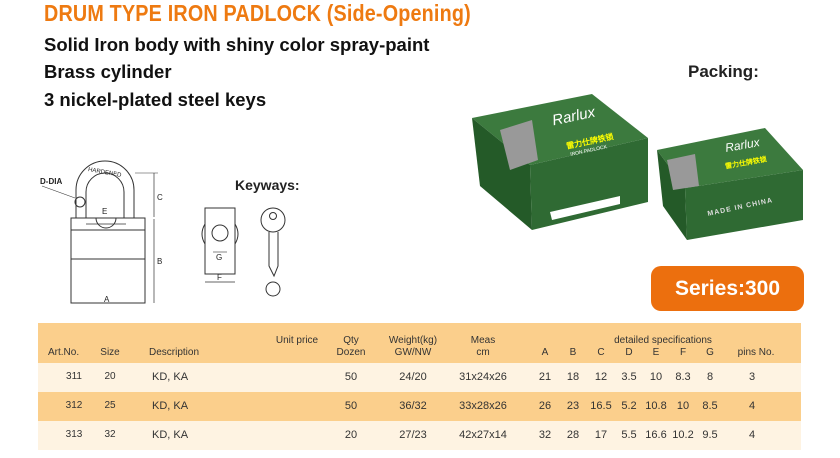  Describe the element at coordinates (107, 299) in the screenshot. I see `a-label: A` at that location.